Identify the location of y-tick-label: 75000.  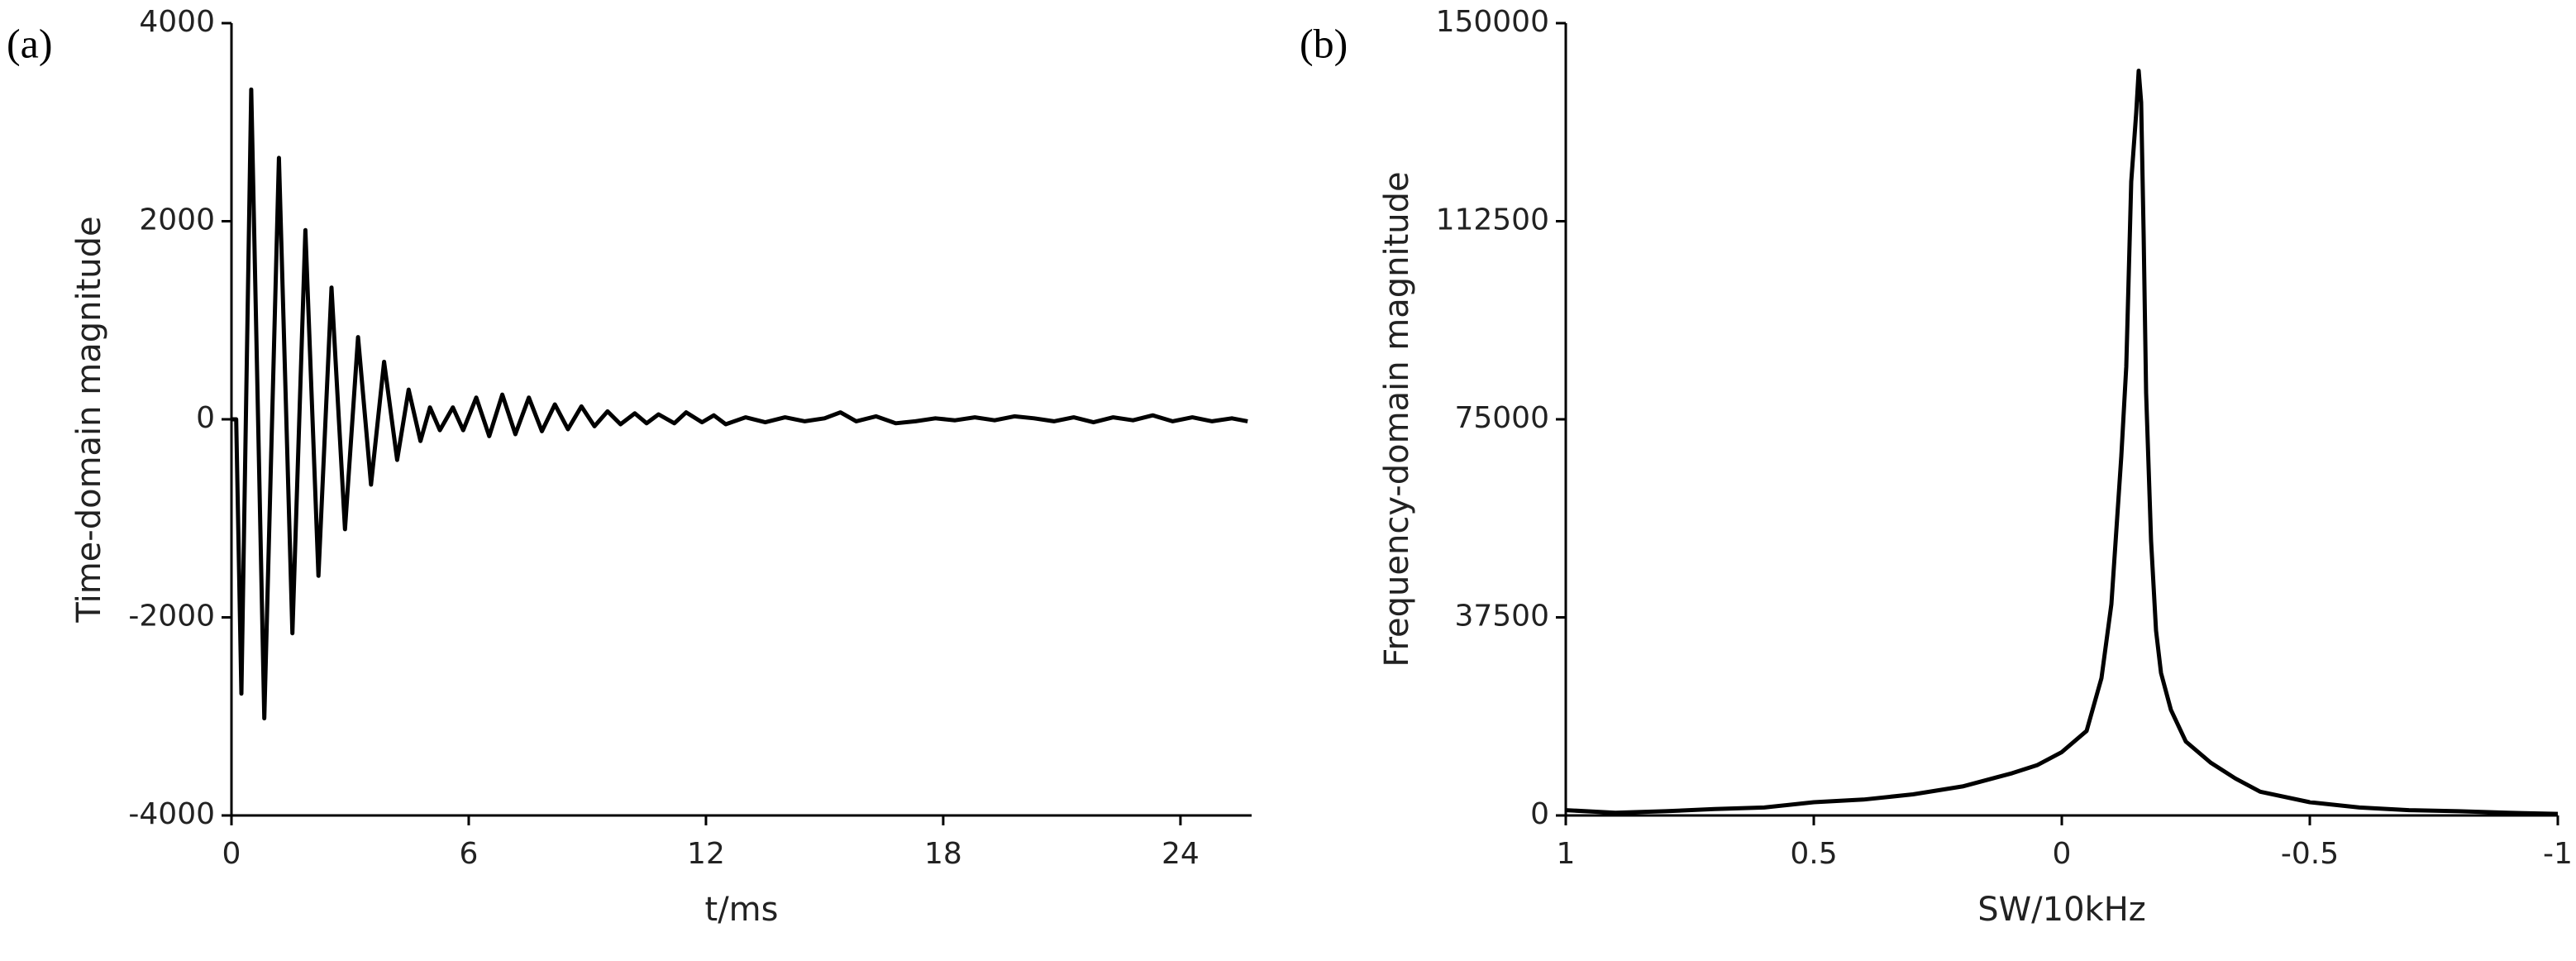
(1501, 418).